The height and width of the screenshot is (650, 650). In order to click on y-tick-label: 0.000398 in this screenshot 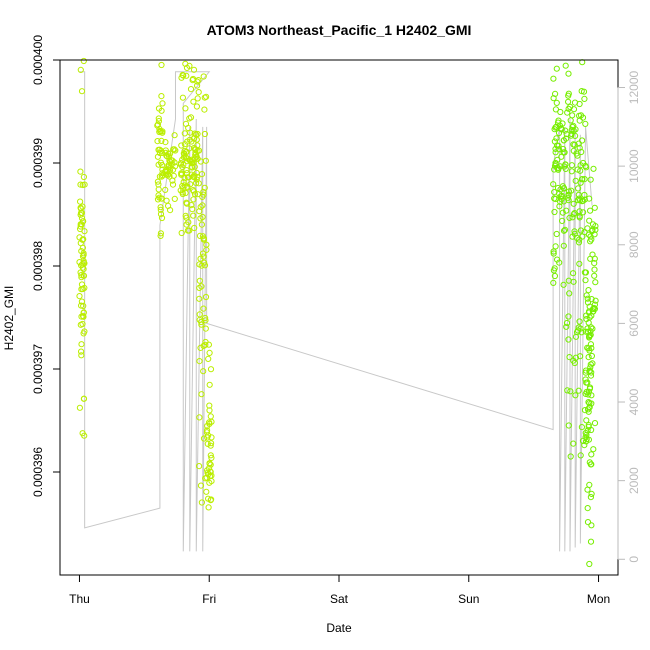, I will do `click(38, 266)`.